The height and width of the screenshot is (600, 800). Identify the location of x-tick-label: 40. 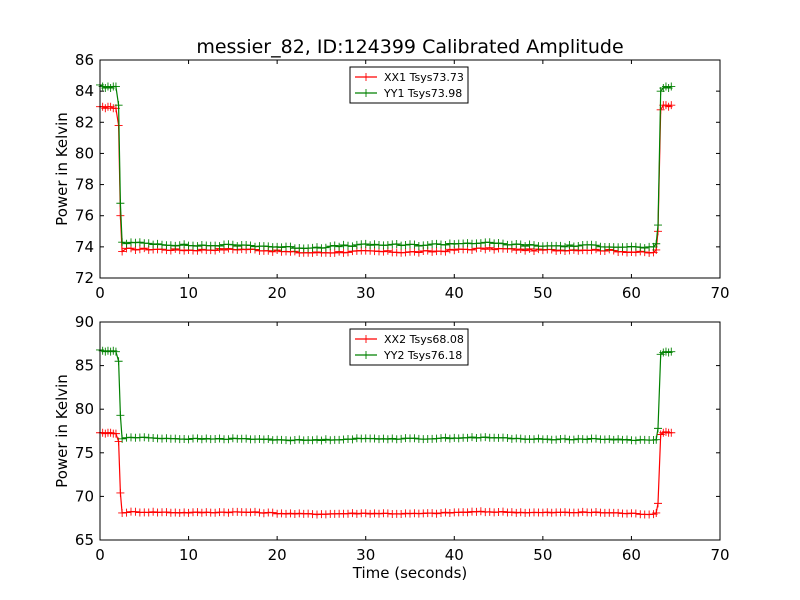
(454, 293).